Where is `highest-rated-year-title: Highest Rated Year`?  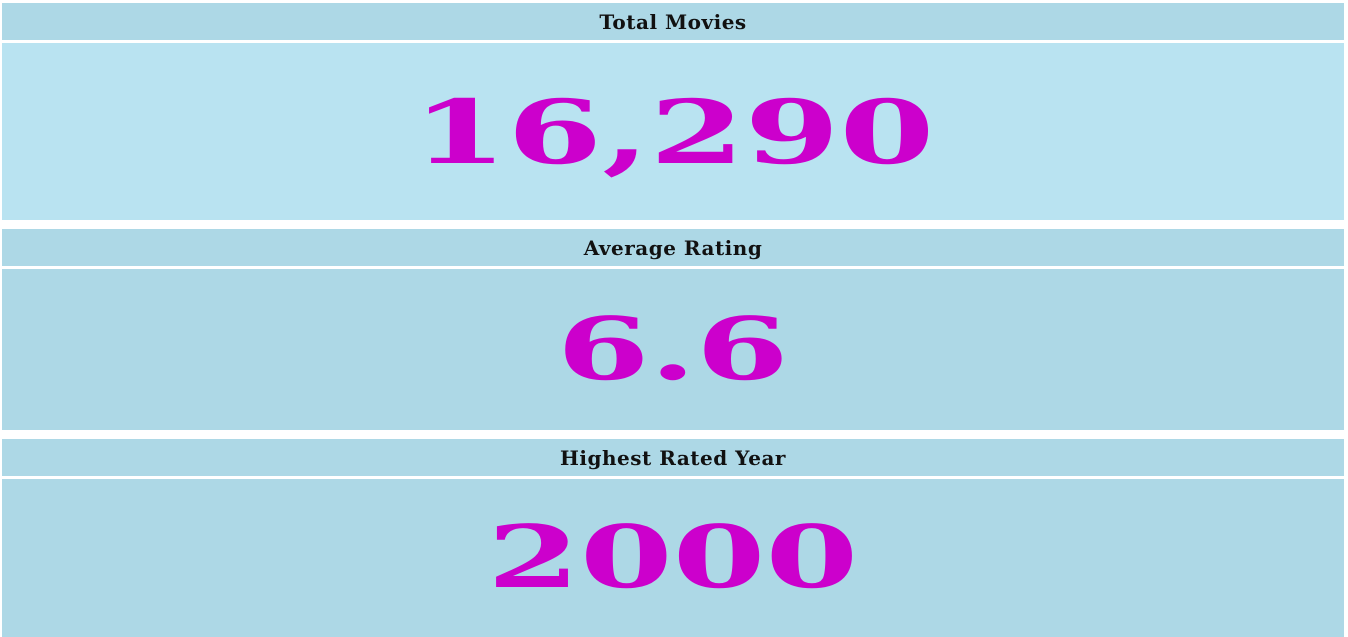 highest-rated-year-title: Highest Rated Year is located at coordinates (673, 457).